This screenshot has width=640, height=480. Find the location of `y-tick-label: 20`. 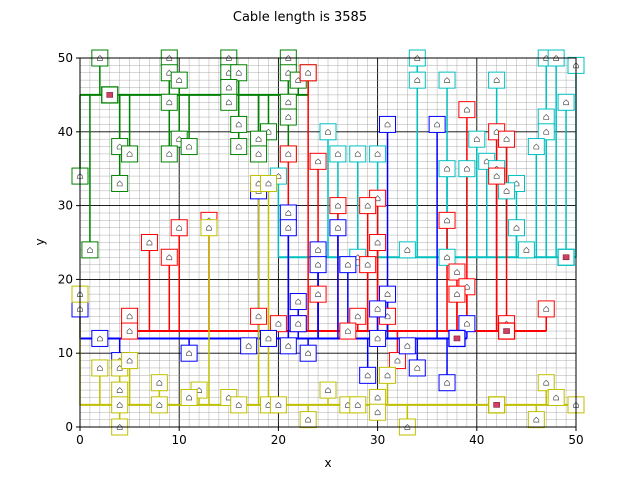

y-tick-label: 20 is located at coordinates (65, 279).